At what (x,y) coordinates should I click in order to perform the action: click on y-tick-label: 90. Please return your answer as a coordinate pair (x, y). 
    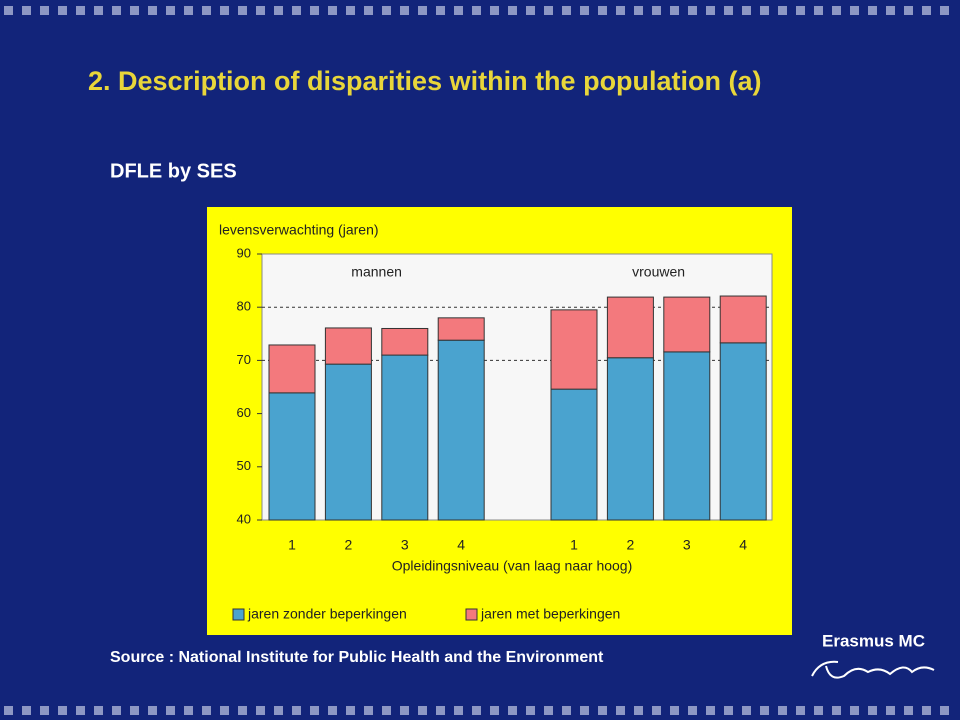
    Looking at the image, I should click on (244, 252).